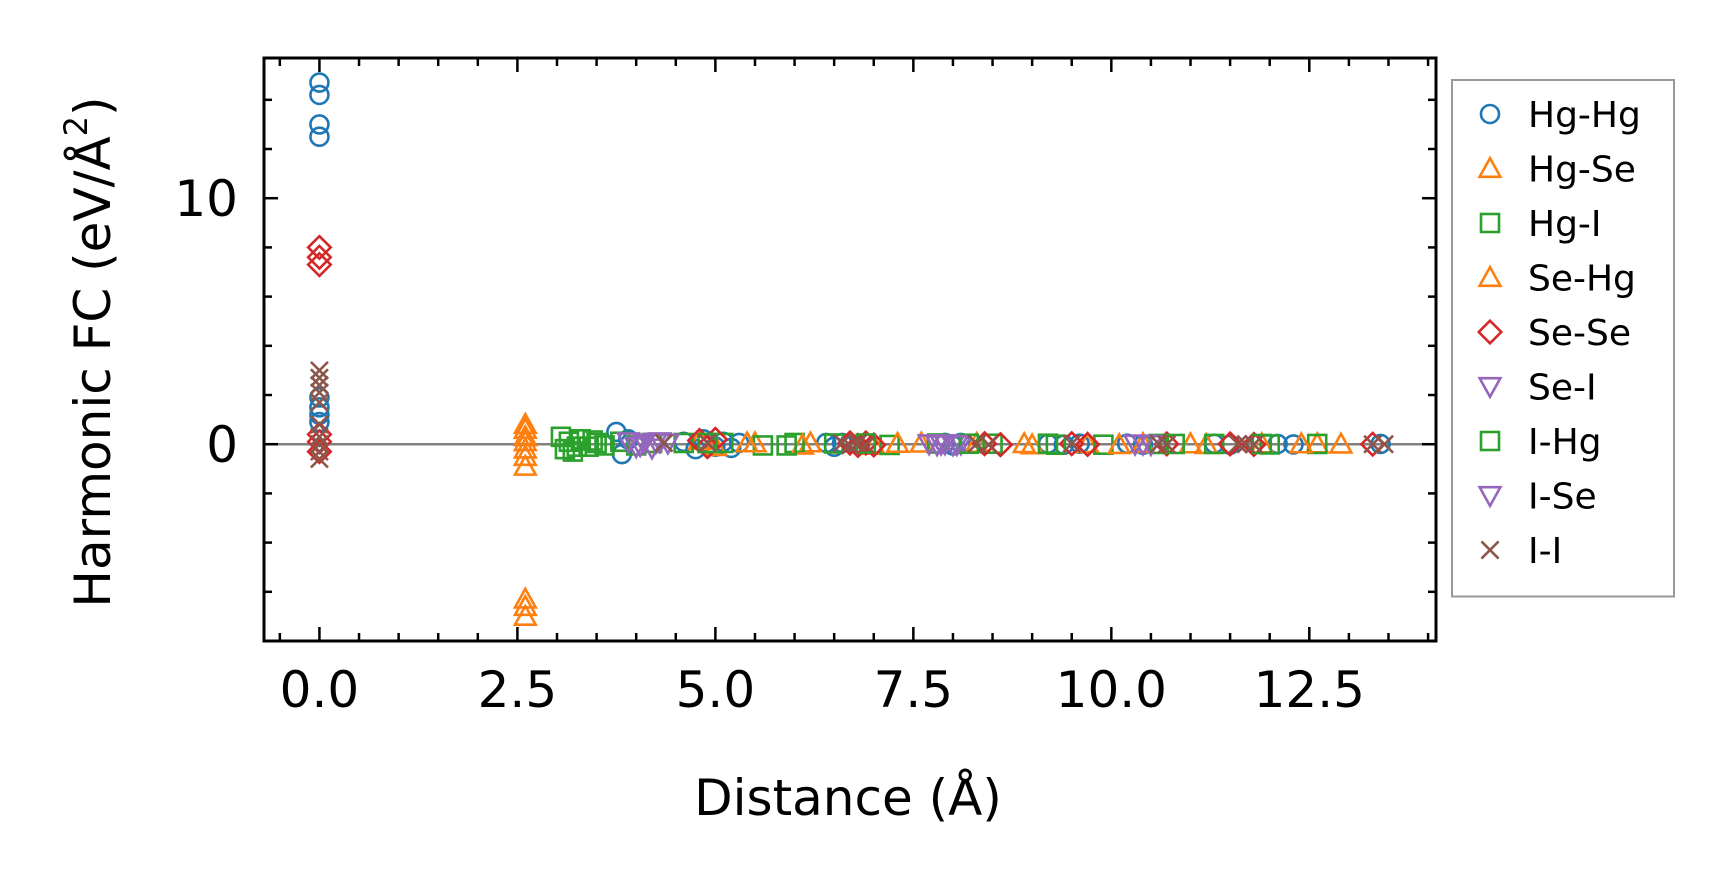 The height and width of the screenshot is (883, 1728). Describe the element at coordinates (1490, 332) in the screenshot. I see `legend-marker-se-se` at that location.